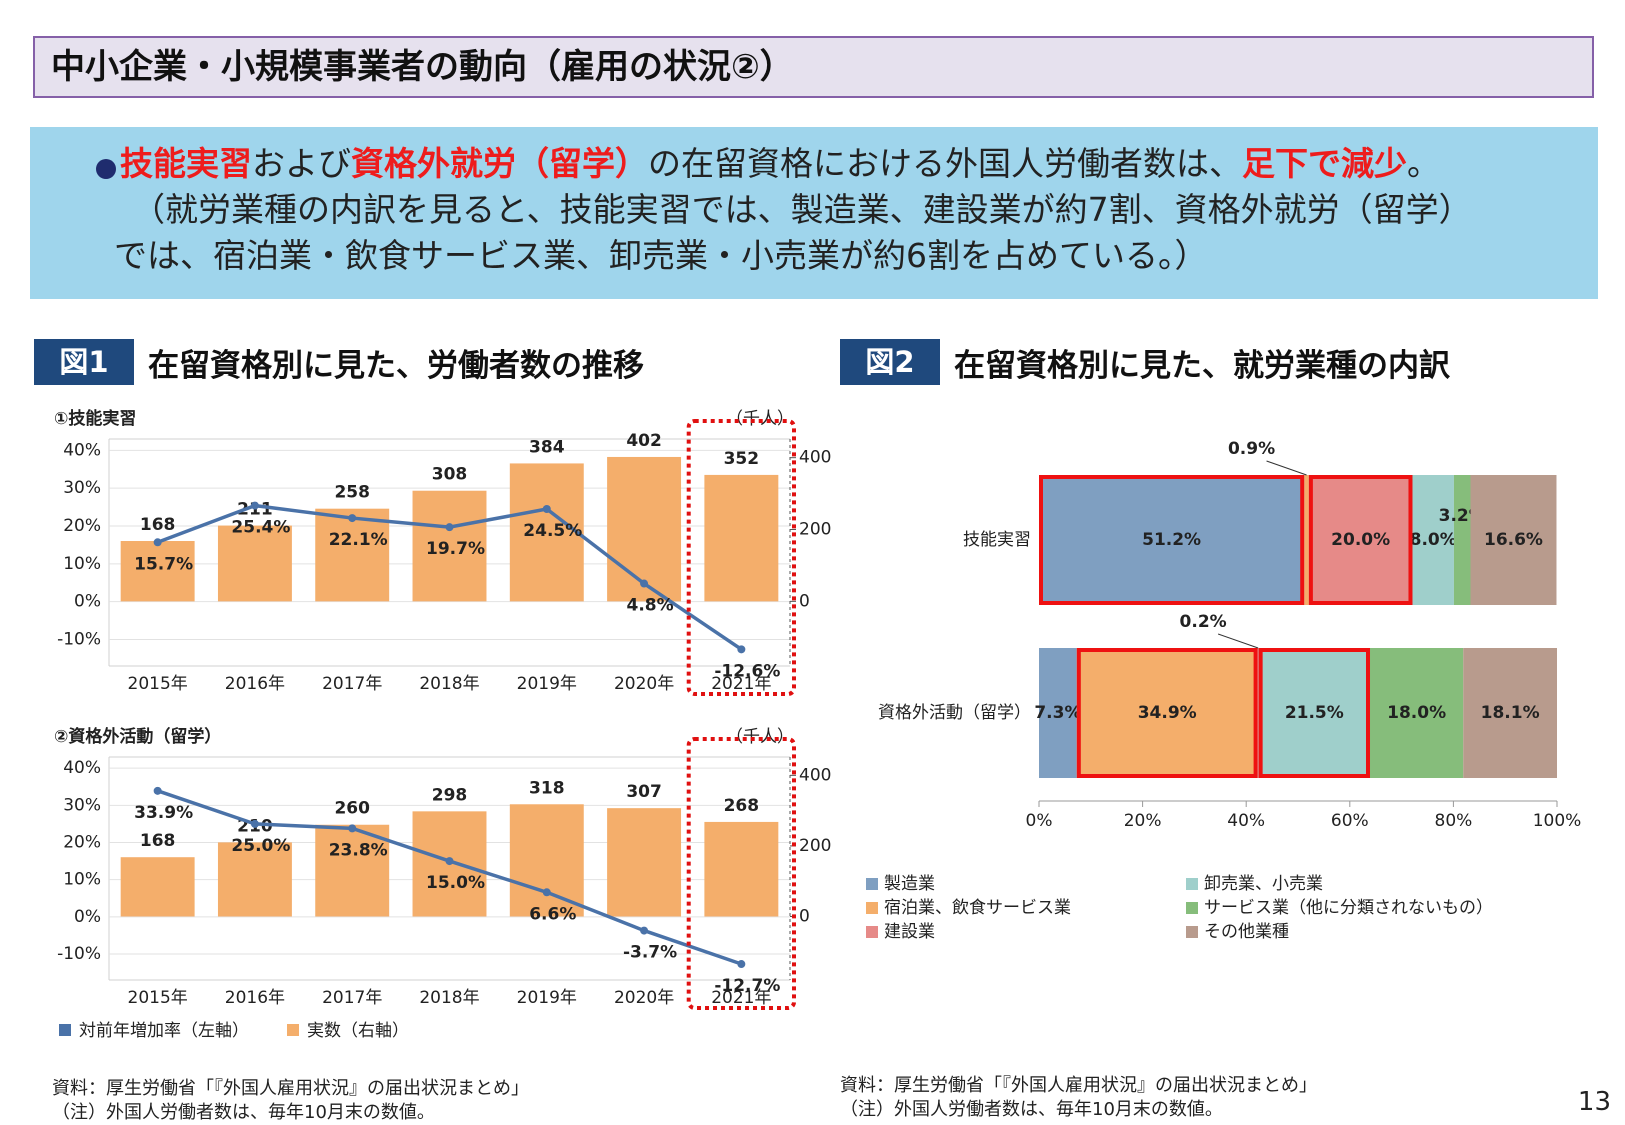 The width and height of the screenshot is (1625, 1125). I want to click on bar-value-label: 260, so click(352, 809).